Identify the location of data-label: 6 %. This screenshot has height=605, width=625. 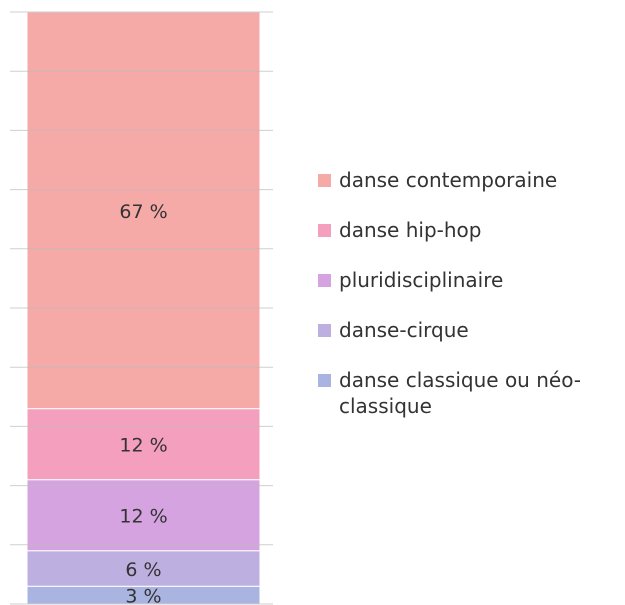
(143, 570).